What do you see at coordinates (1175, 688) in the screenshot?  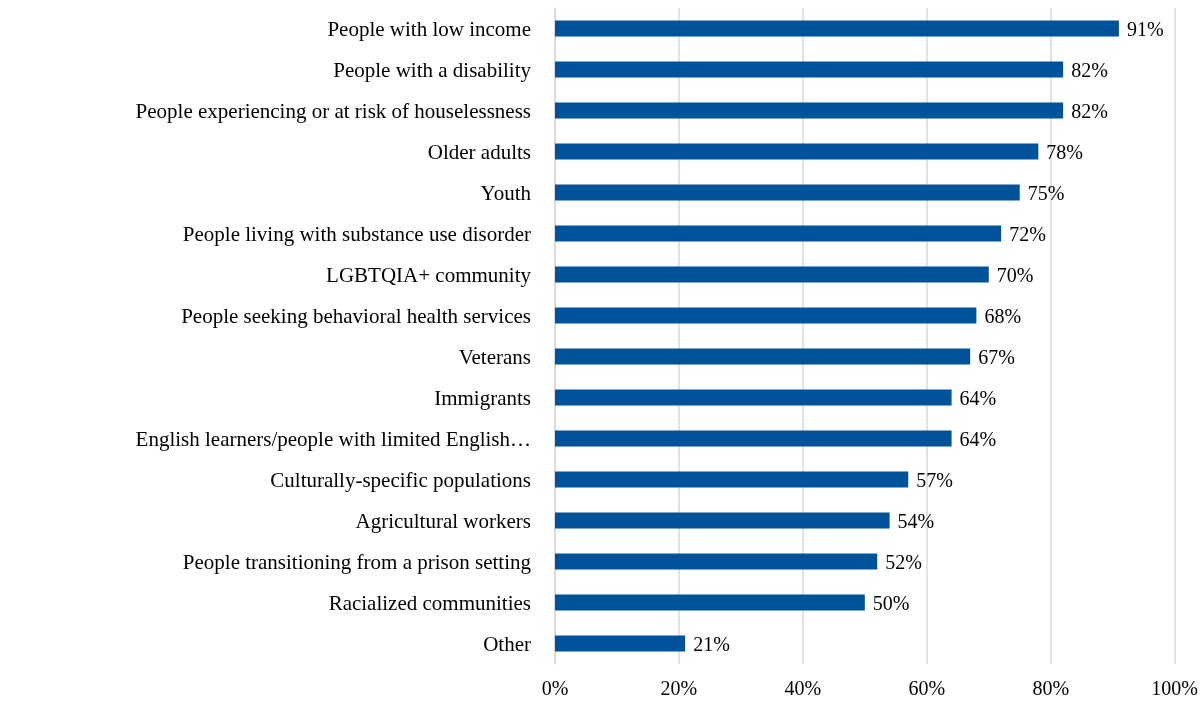 I see `x-tick-label: 100%` at bounding box center [1175, 688].